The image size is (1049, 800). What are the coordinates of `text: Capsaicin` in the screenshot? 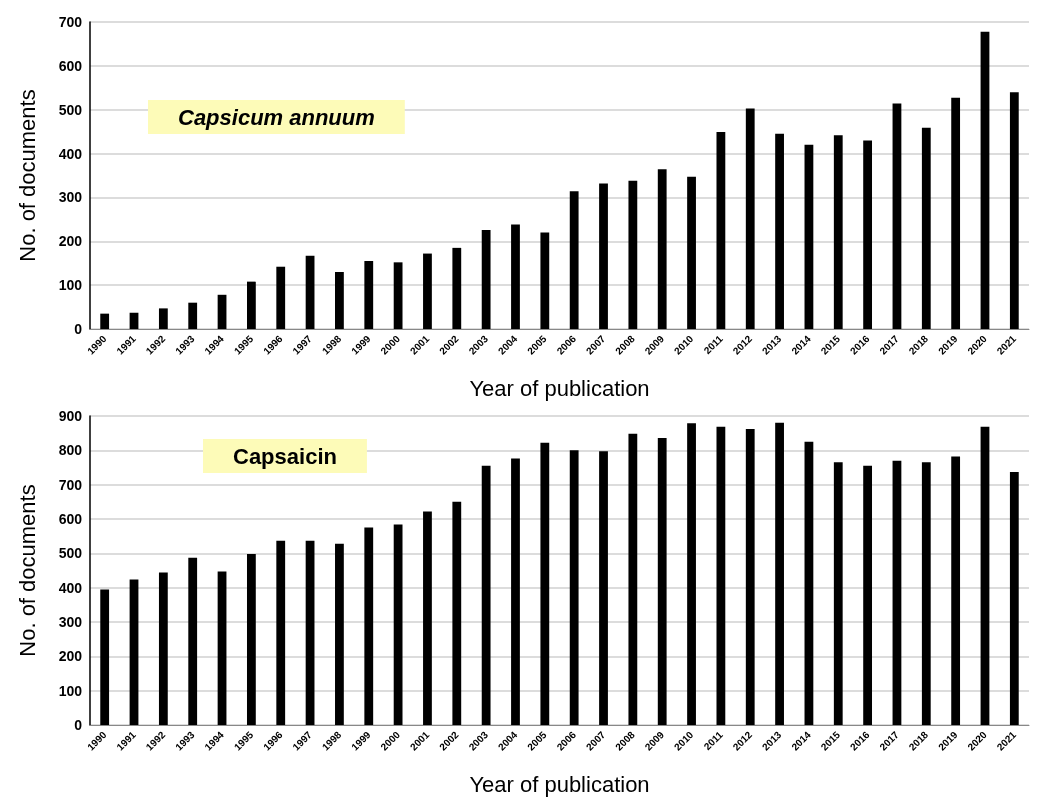 It's located at (285, 456).